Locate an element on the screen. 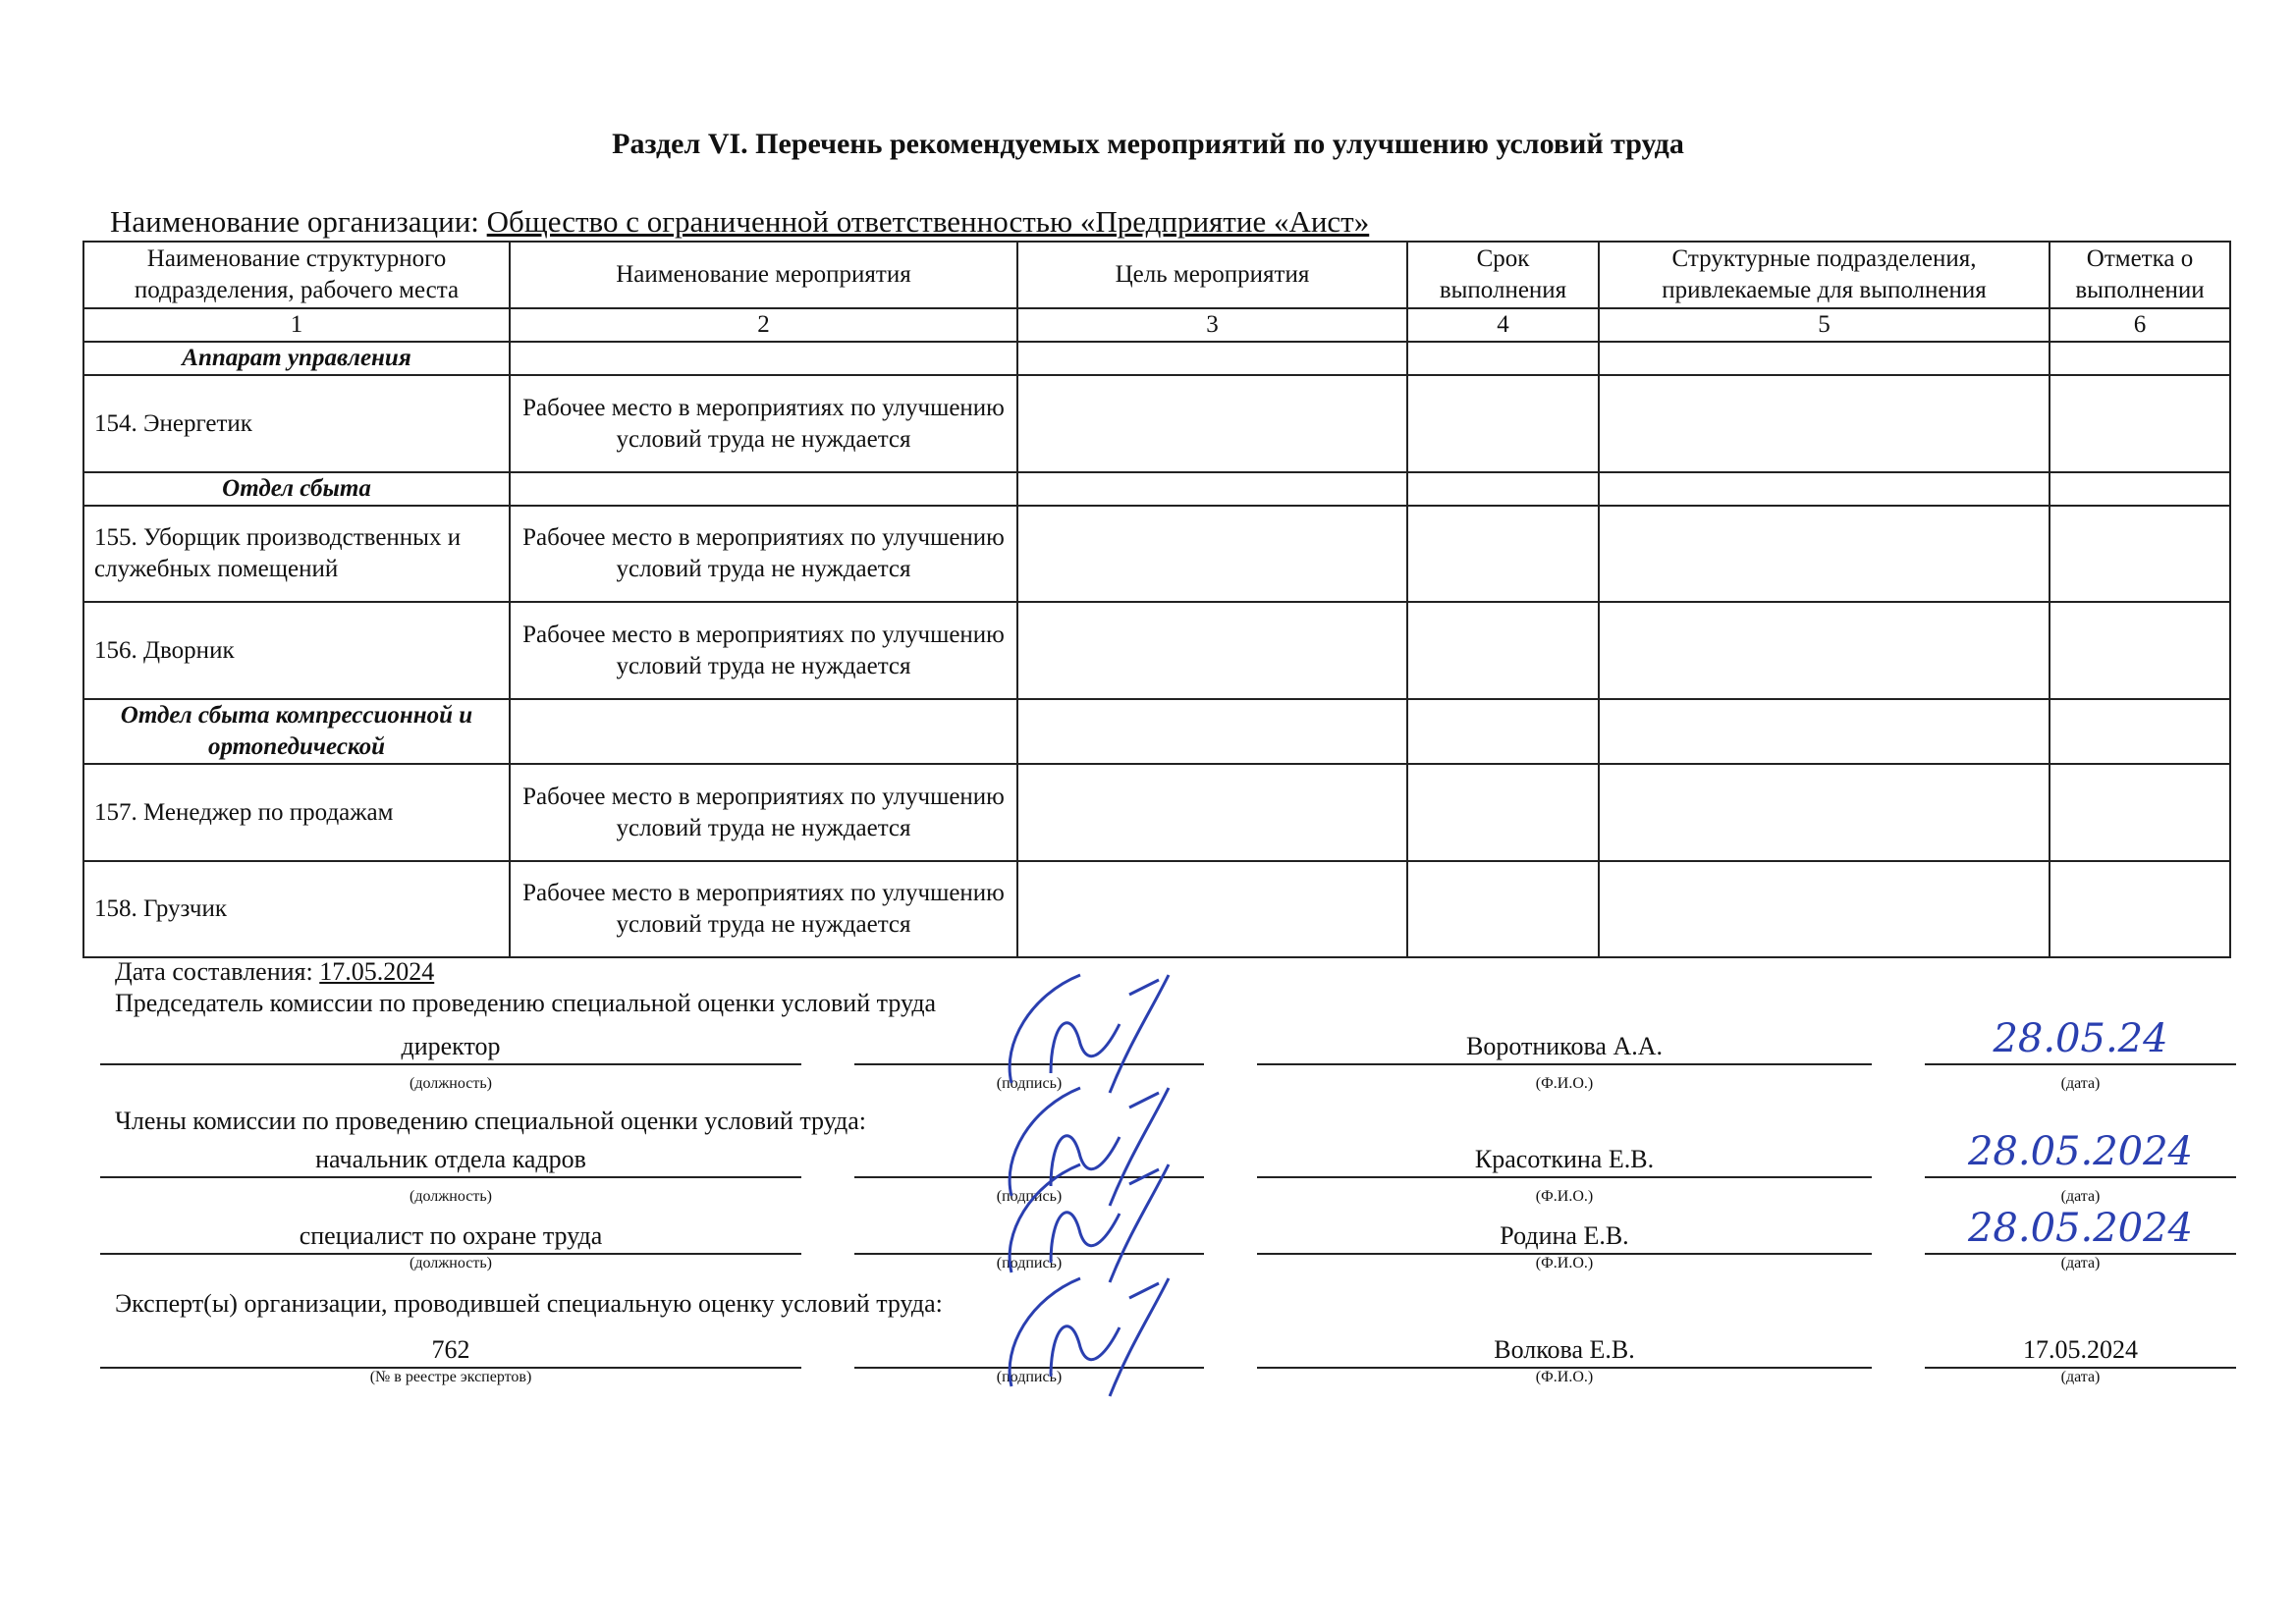  header-cell: Срок выполнения is located at coordinates (1503, 275).